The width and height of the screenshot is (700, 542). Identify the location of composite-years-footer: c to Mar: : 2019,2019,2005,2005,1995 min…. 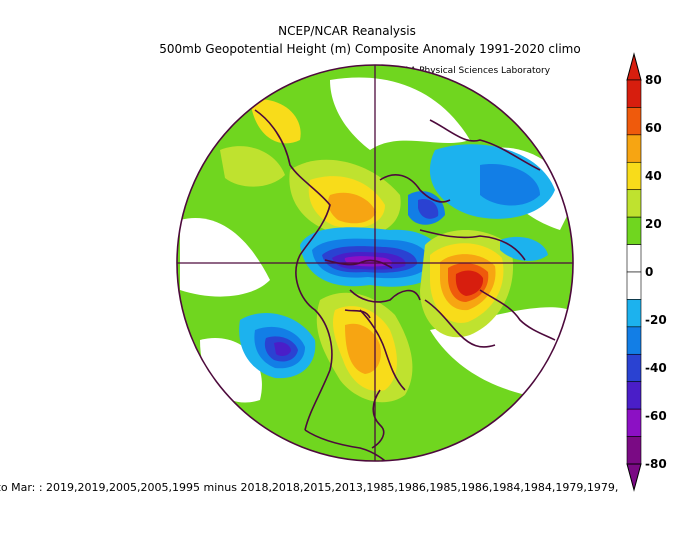
(309, 487).